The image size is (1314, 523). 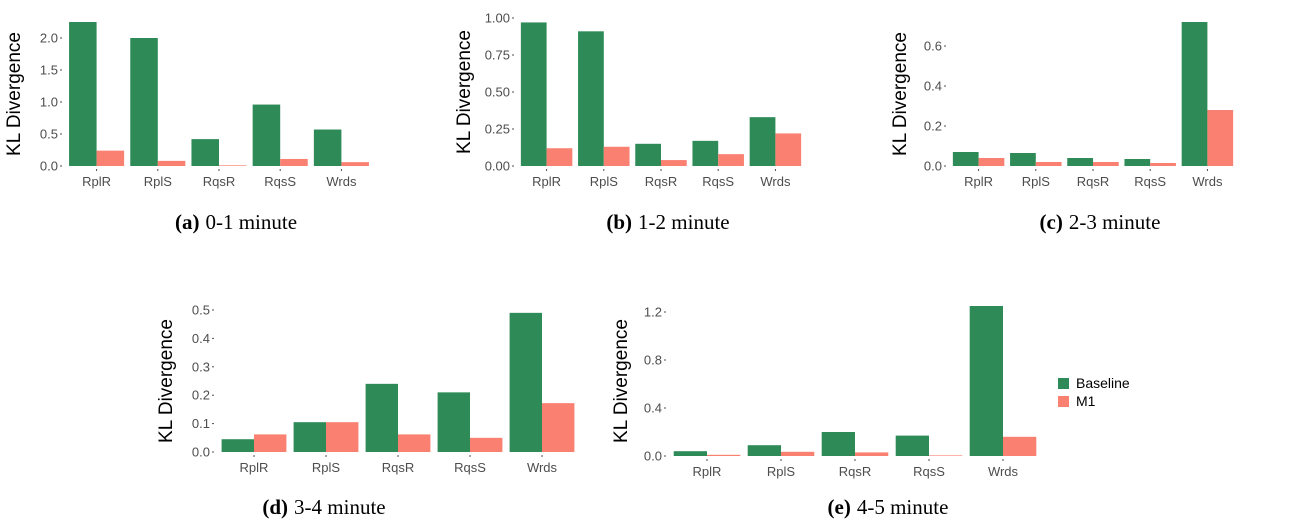 What do you see at coordinates (653, 312) in the screenshot?
I see `y-tick-label: 1.2` at bounding box center [653, 312].